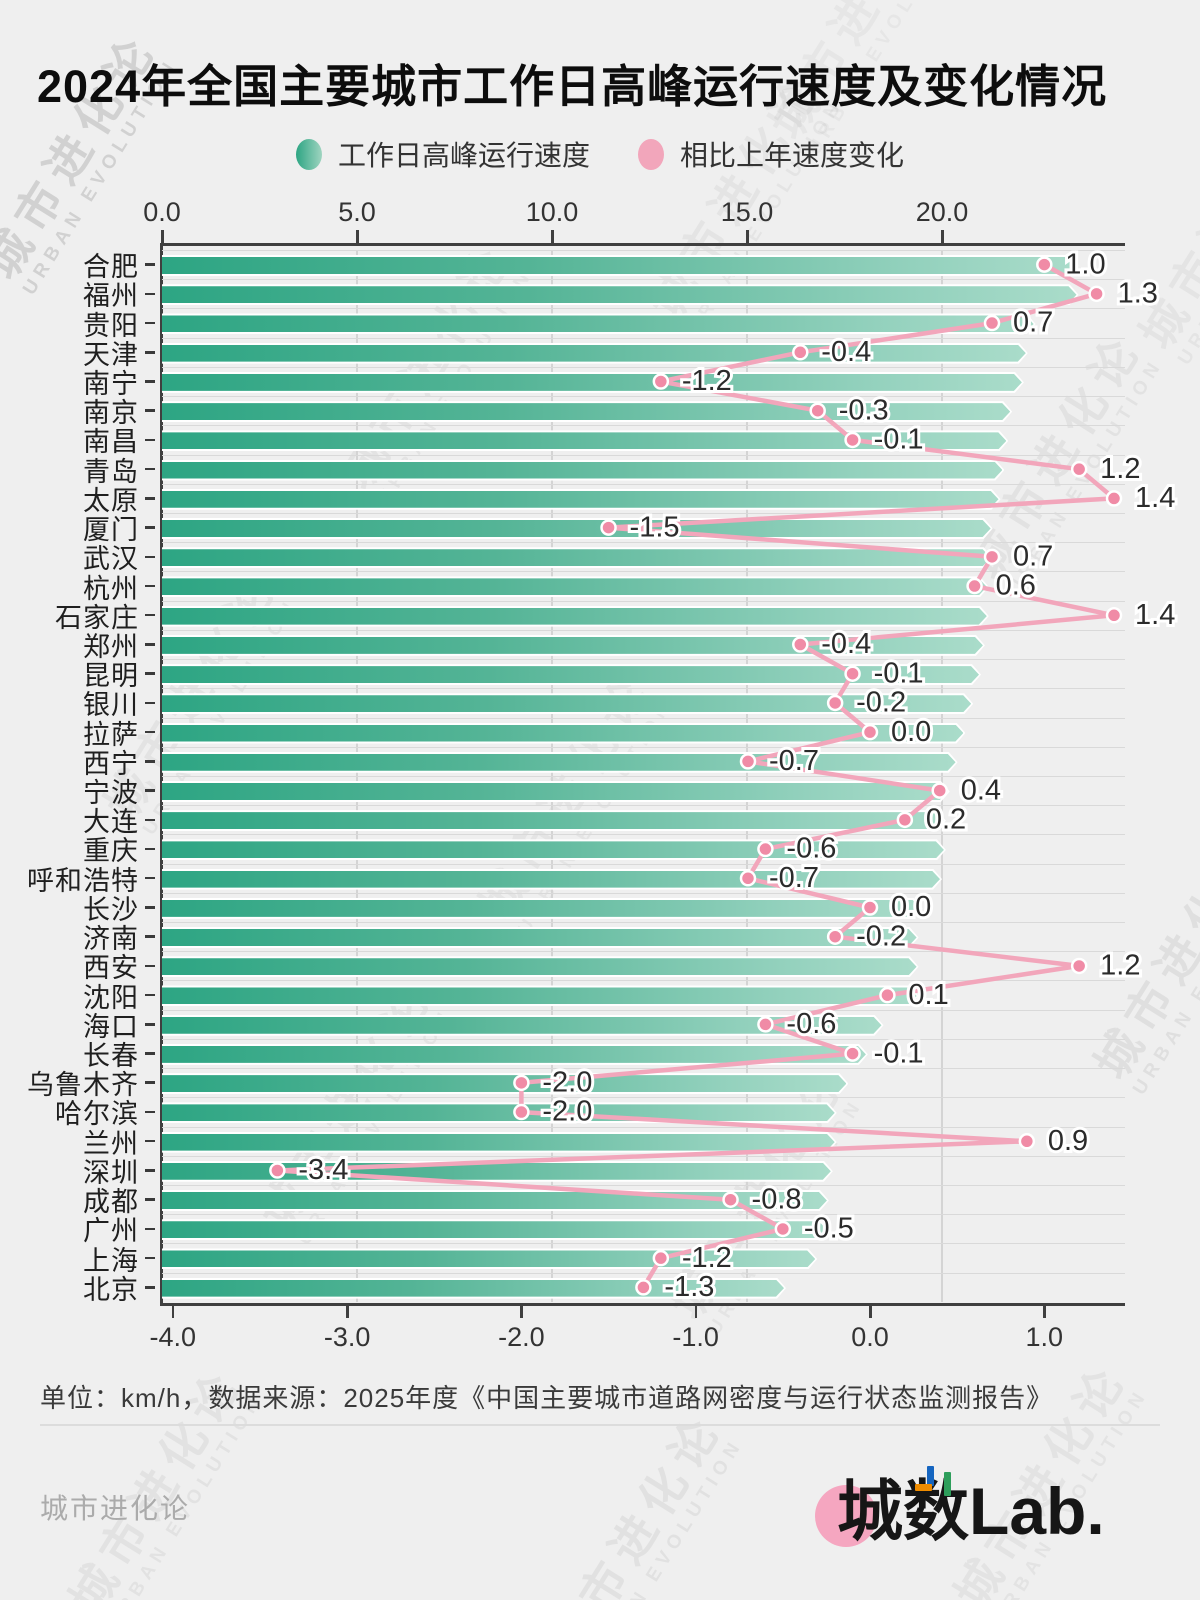  I want to click on city-label: 青岛, so click(111, 471).